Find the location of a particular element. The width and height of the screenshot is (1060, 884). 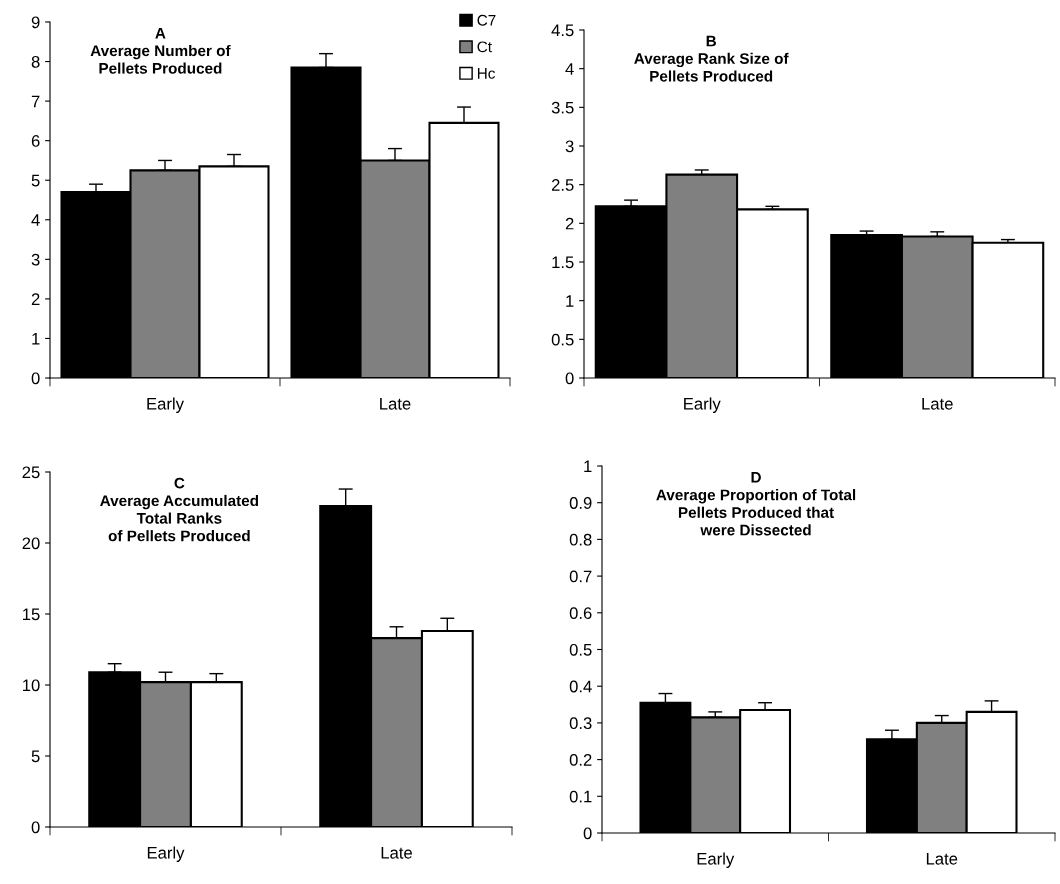

y-tick-label: 0.4 is located at coordinates (580, 686).